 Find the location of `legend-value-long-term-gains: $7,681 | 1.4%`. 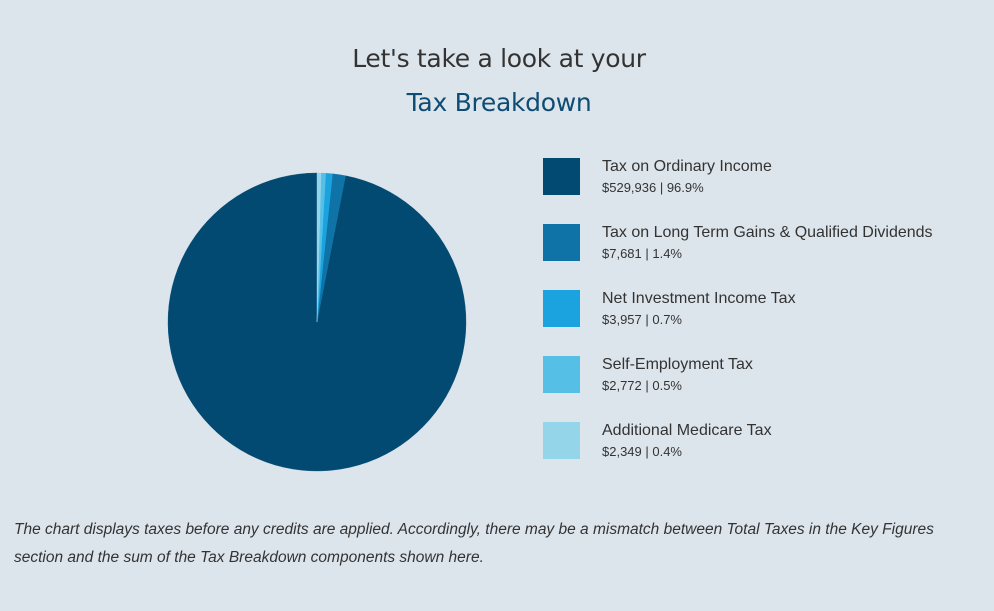

legend-value-long-term-gains: $7,681 | 1.4% is located at coordinates (642, 253).